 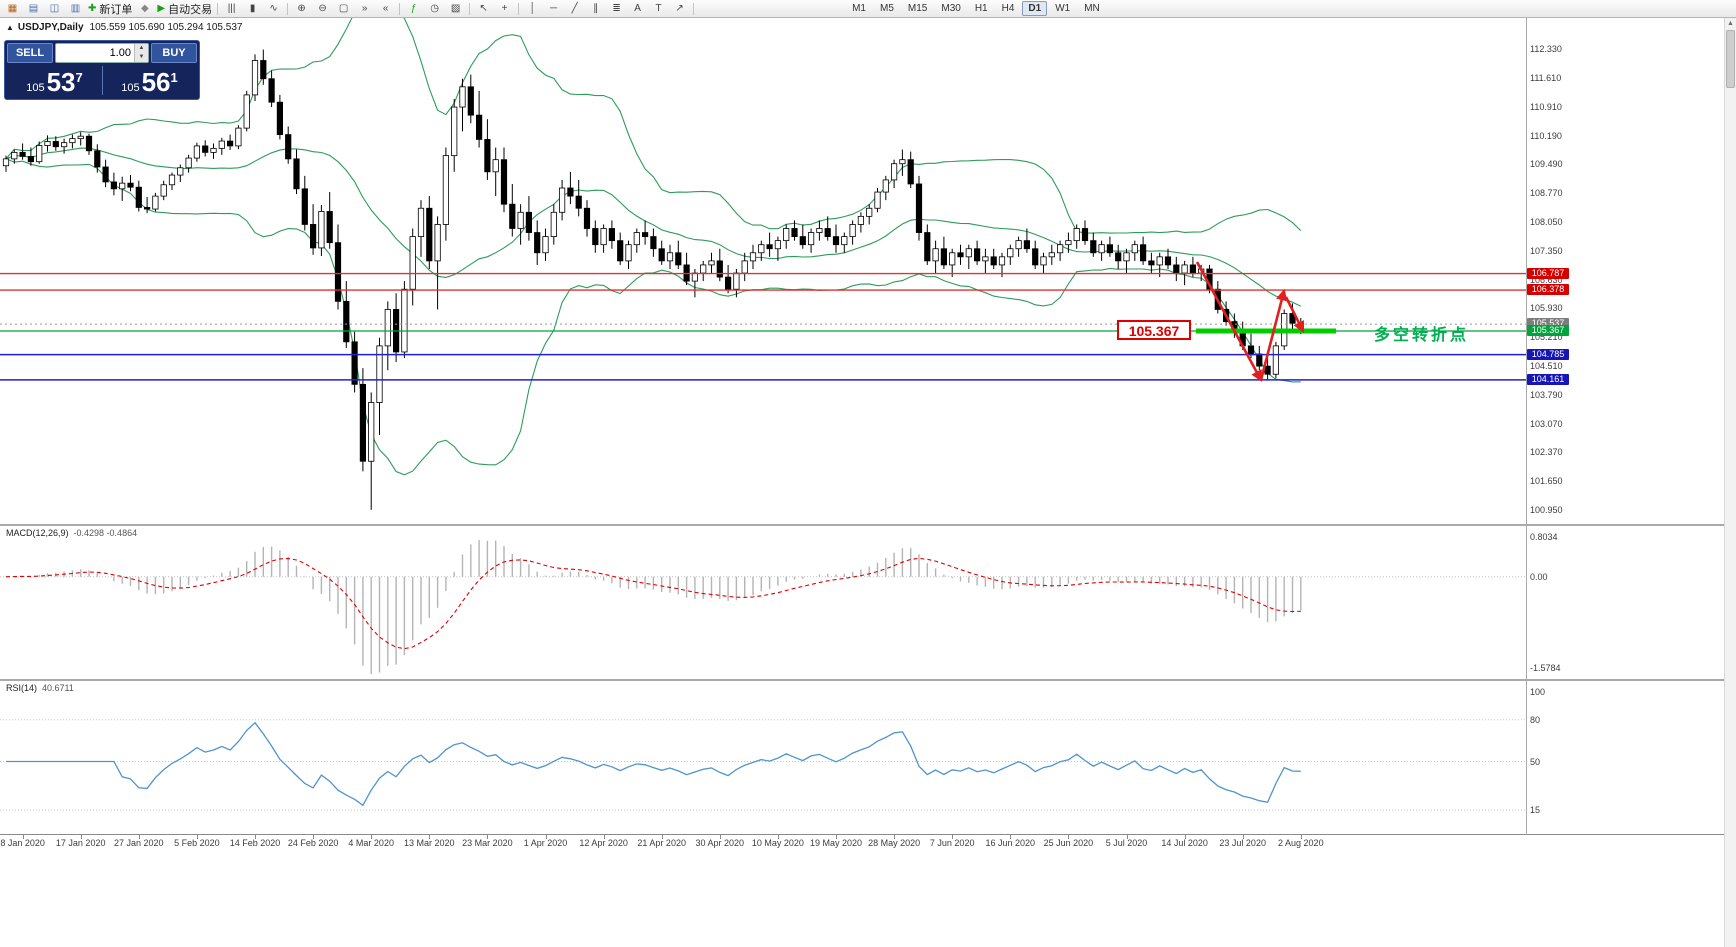 I want to click on timeframe-h4: H4, so click(x=1008, y=8).